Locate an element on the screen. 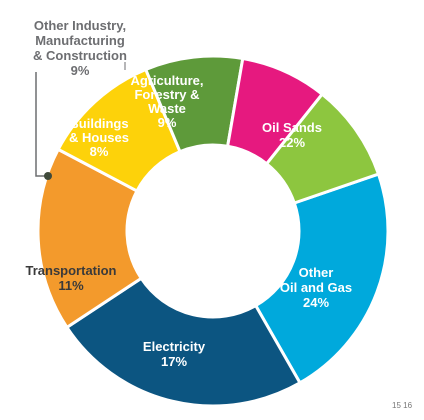 The height and width of the screenshot is (420, 424). slice-label-line: Oil and Gas is located at coordinates (316, 287).